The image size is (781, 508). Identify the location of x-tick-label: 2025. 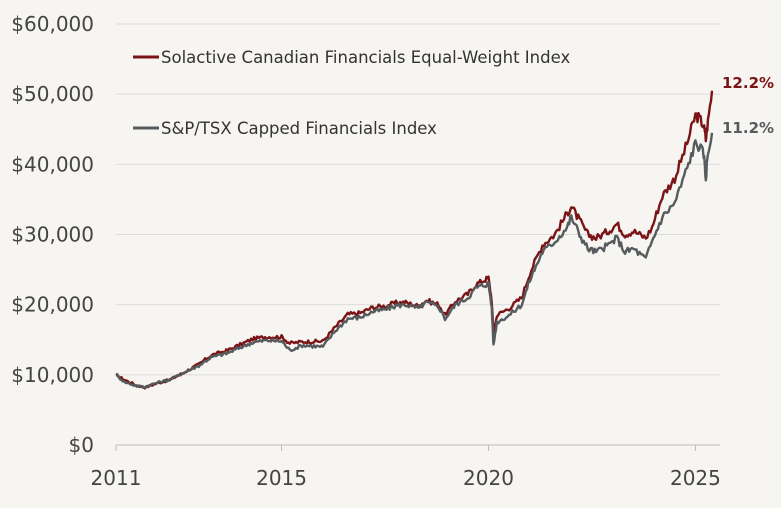
(695, 478).